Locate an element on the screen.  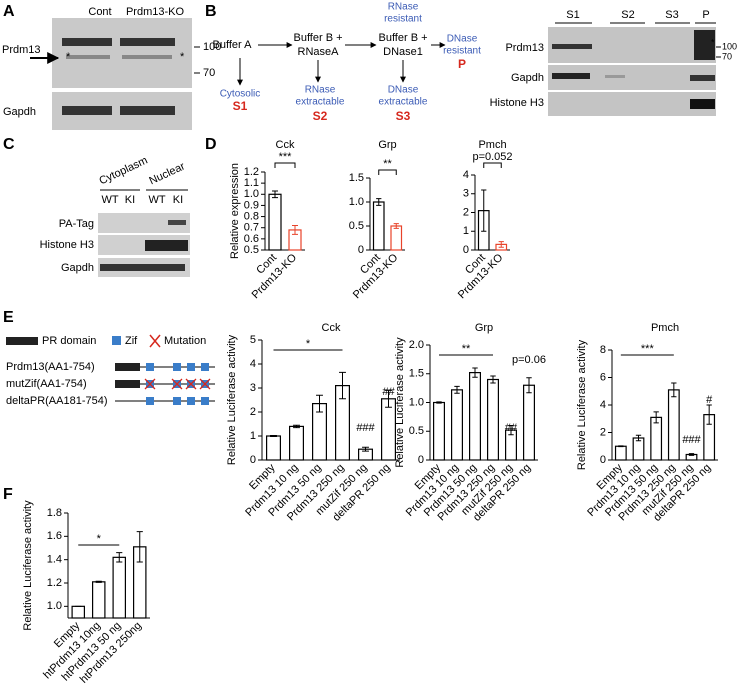
fraction-name: S3 is located at coordinates (403, 116).